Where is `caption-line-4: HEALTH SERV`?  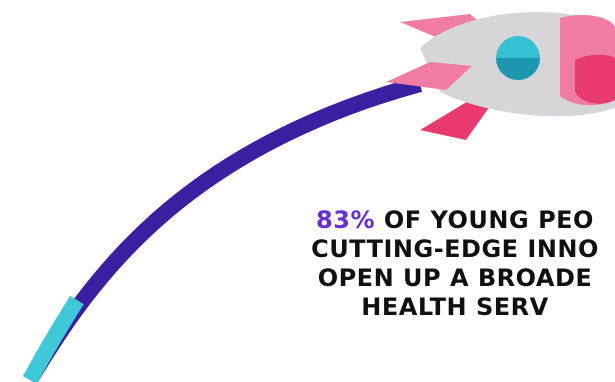
caption-line-4: HEALTH SERV is located at coordinates (455, 307).